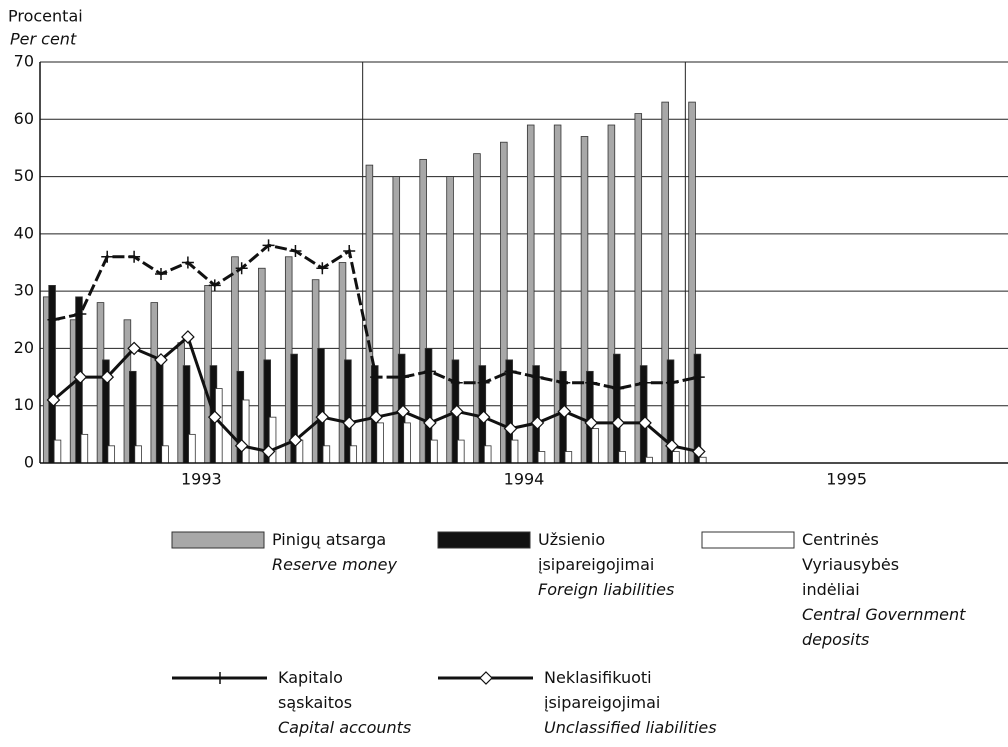 The height and width of the screenshot is (747, 1008). What do you see at coordinates (630, 727) in the screenshot?
I see `legend-label-en: Unclassified liabilities` at bounding box center [630, 727].